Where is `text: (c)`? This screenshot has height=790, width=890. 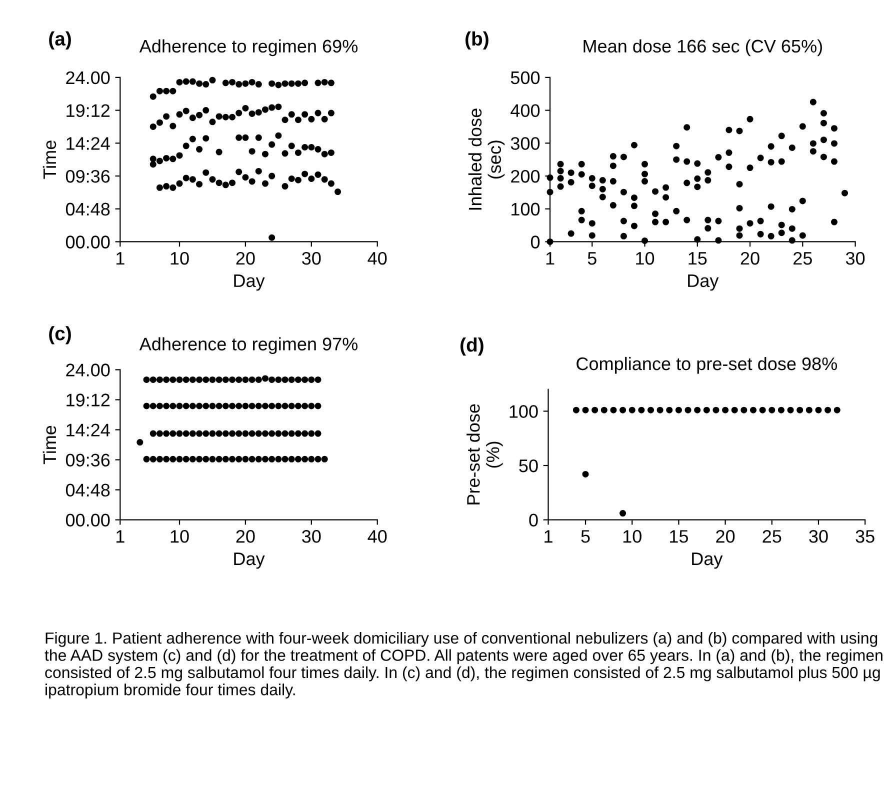 text: (c) is located at coordinates (60, 335).